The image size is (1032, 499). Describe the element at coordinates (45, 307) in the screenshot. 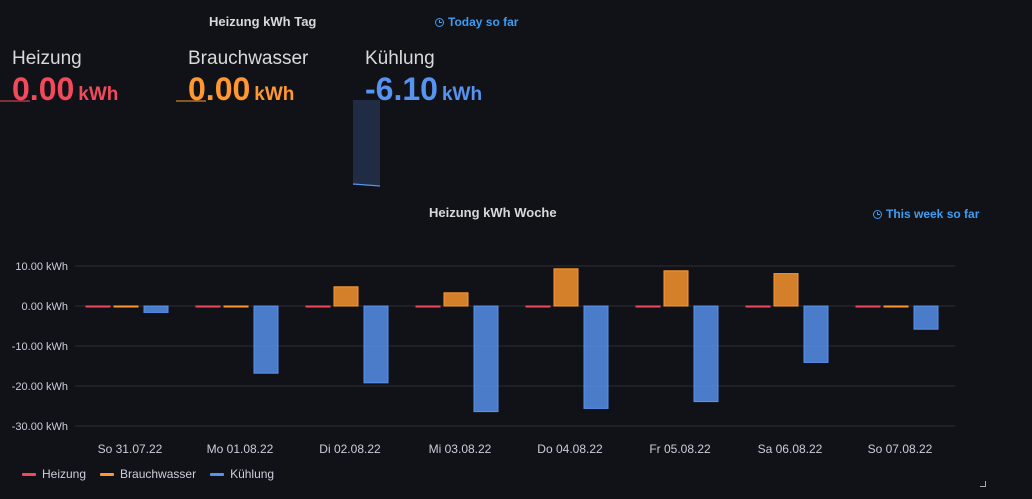

I see `y-tick-label: 0.00 kWh` at that location.